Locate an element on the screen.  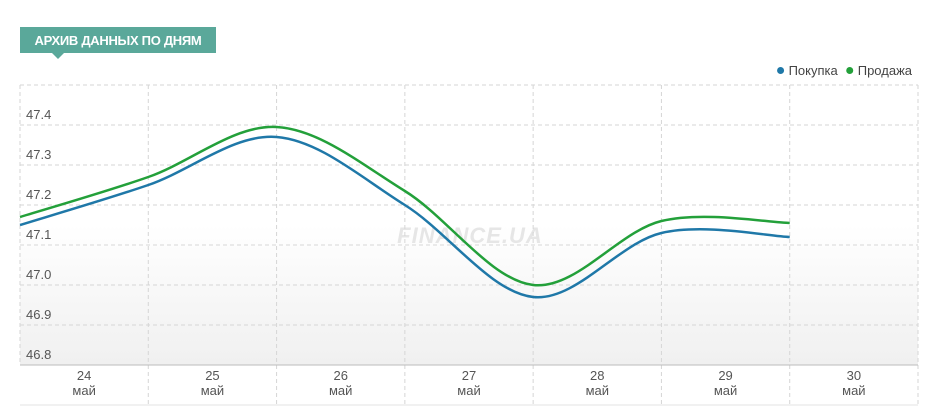
legend: Продажа Покупка is located at coordinates (845, 70).